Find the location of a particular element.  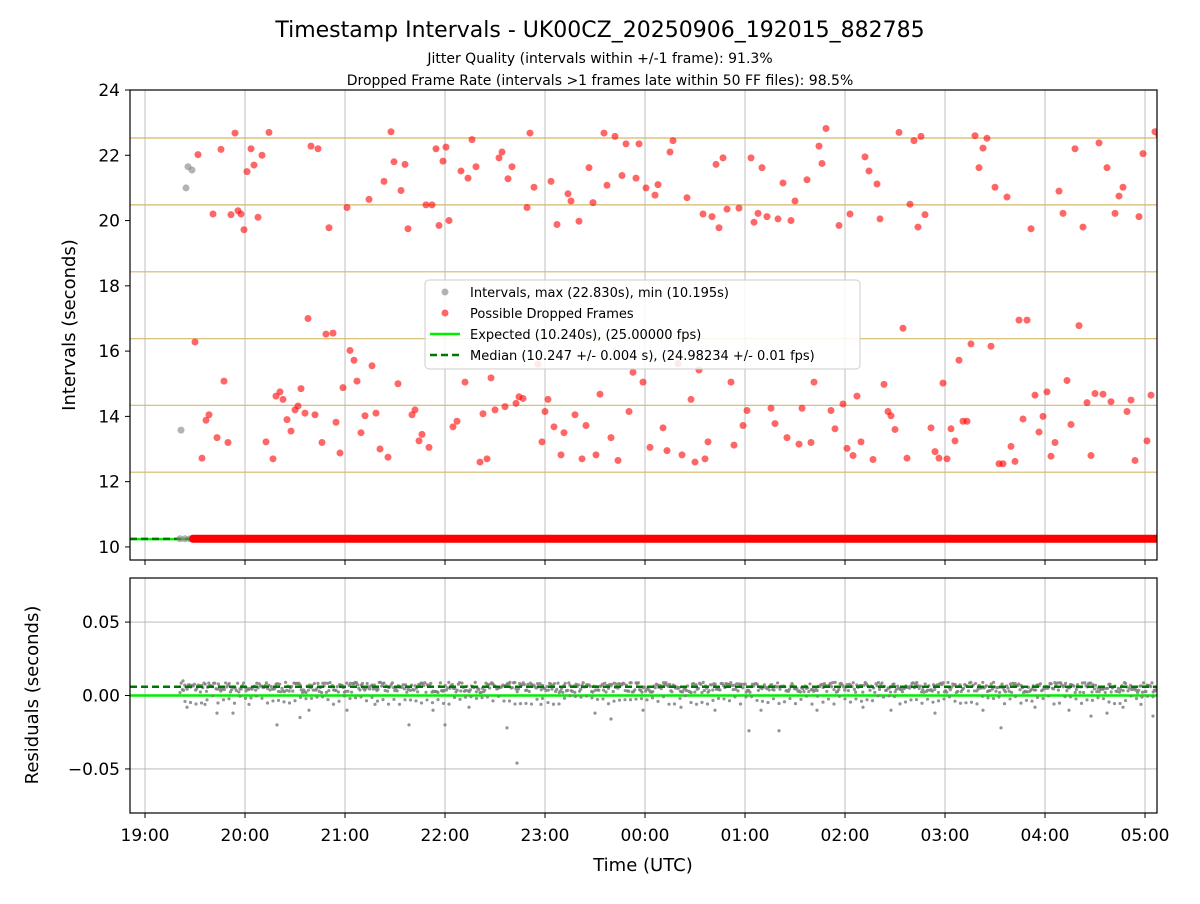

legend-intervals-marker is located at coordinates (445, 292).